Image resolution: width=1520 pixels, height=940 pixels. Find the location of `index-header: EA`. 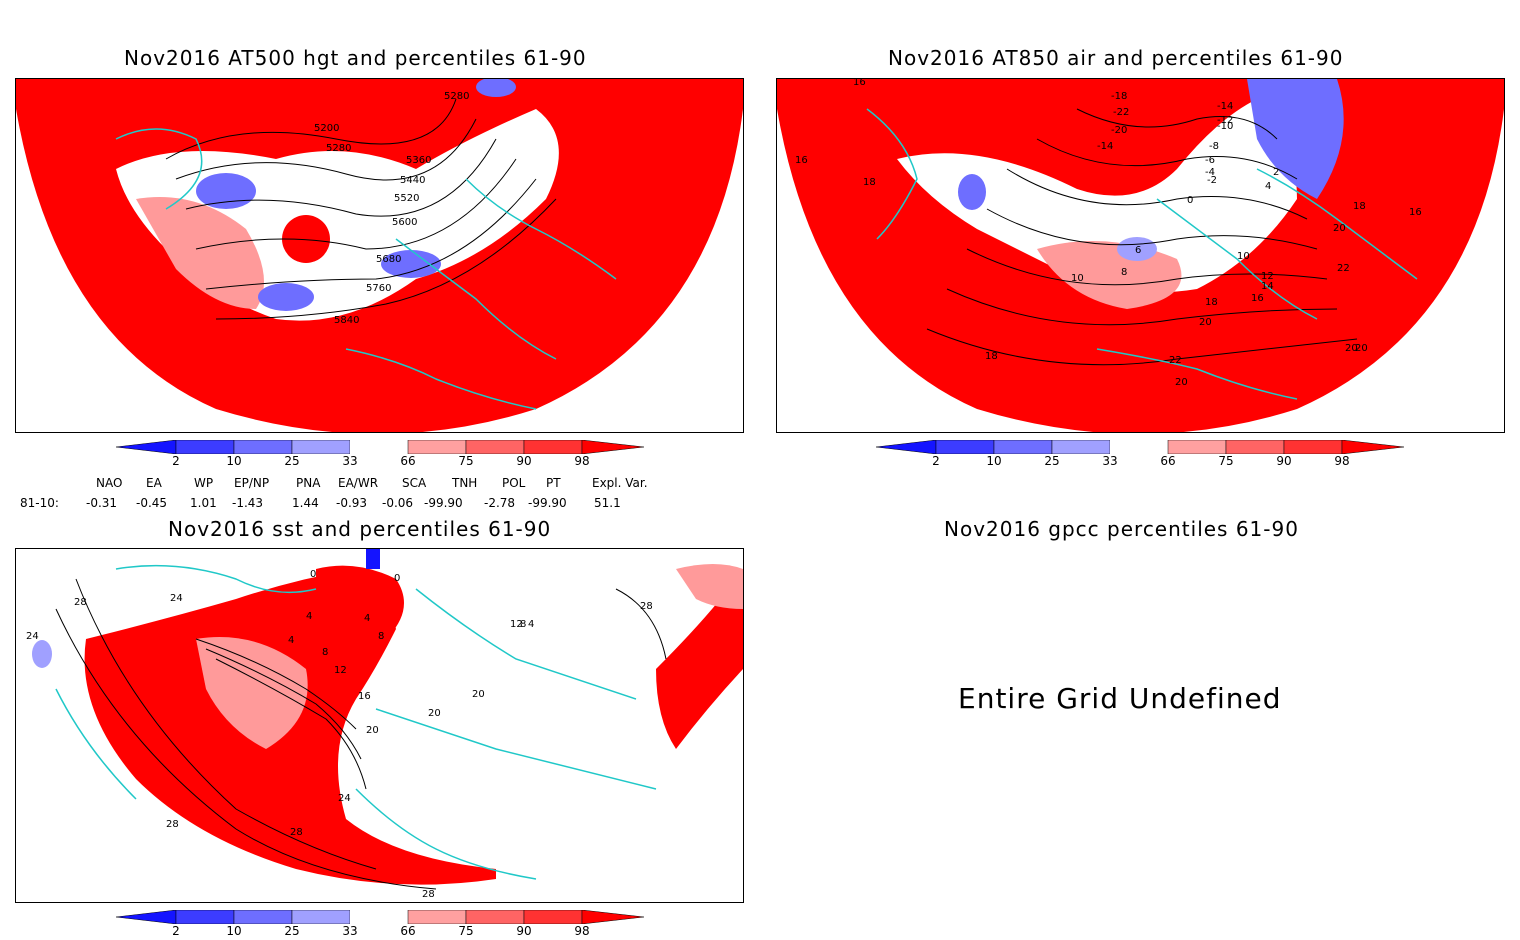

index-header: EA is located at coordinates (154, 483).